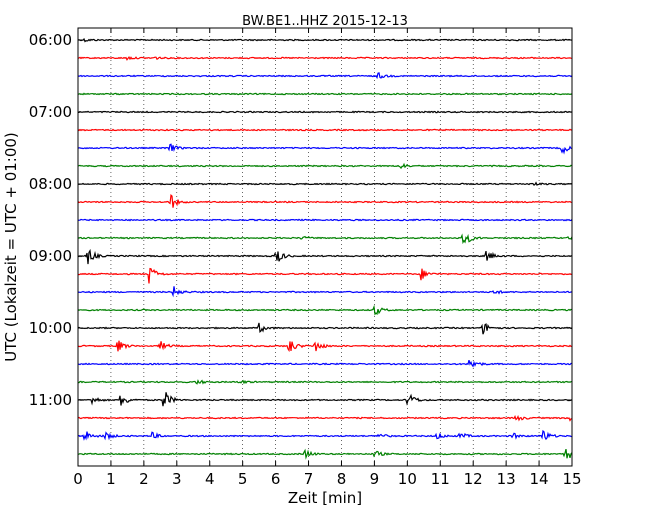 This screenshot has height=520, width=650. Describe the element at coordinates (276, 479) in the screenshot. I see `x-tick-label: 6` at that location.